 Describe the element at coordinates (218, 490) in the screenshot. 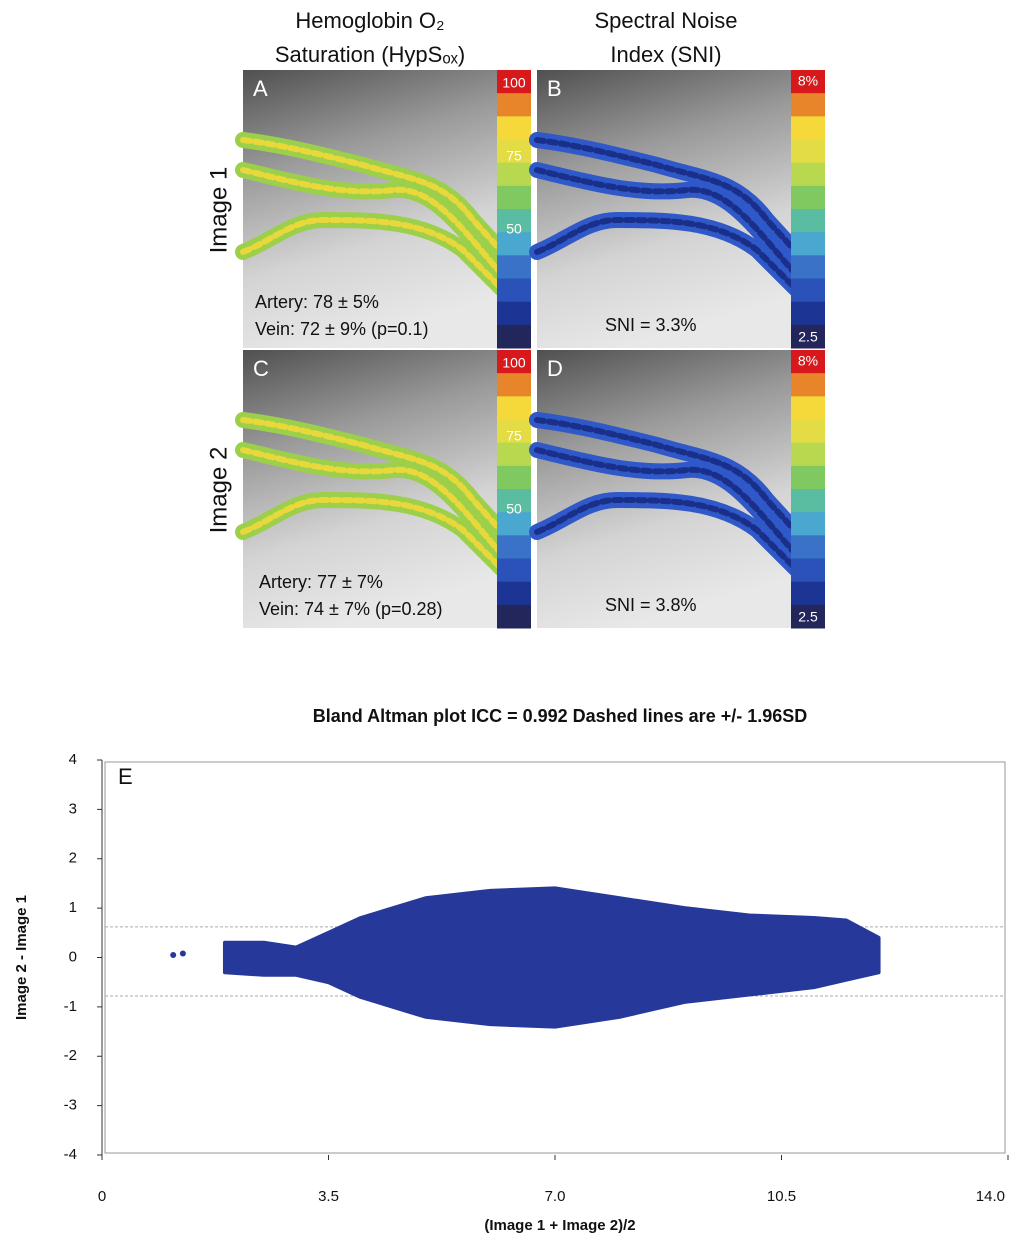

I see `row-label: Image 2` at that location.